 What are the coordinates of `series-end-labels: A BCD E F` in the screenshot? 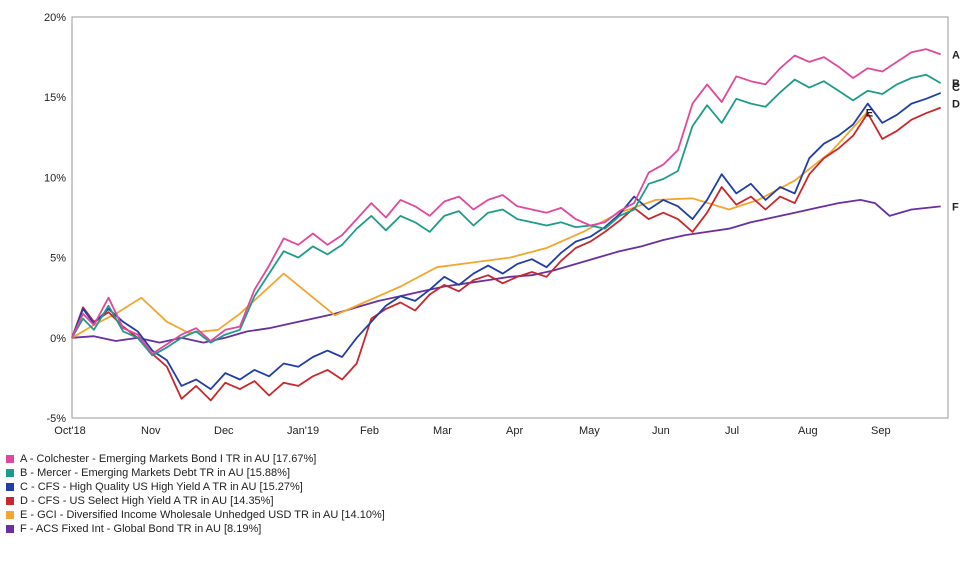 It's located at (913, 131).